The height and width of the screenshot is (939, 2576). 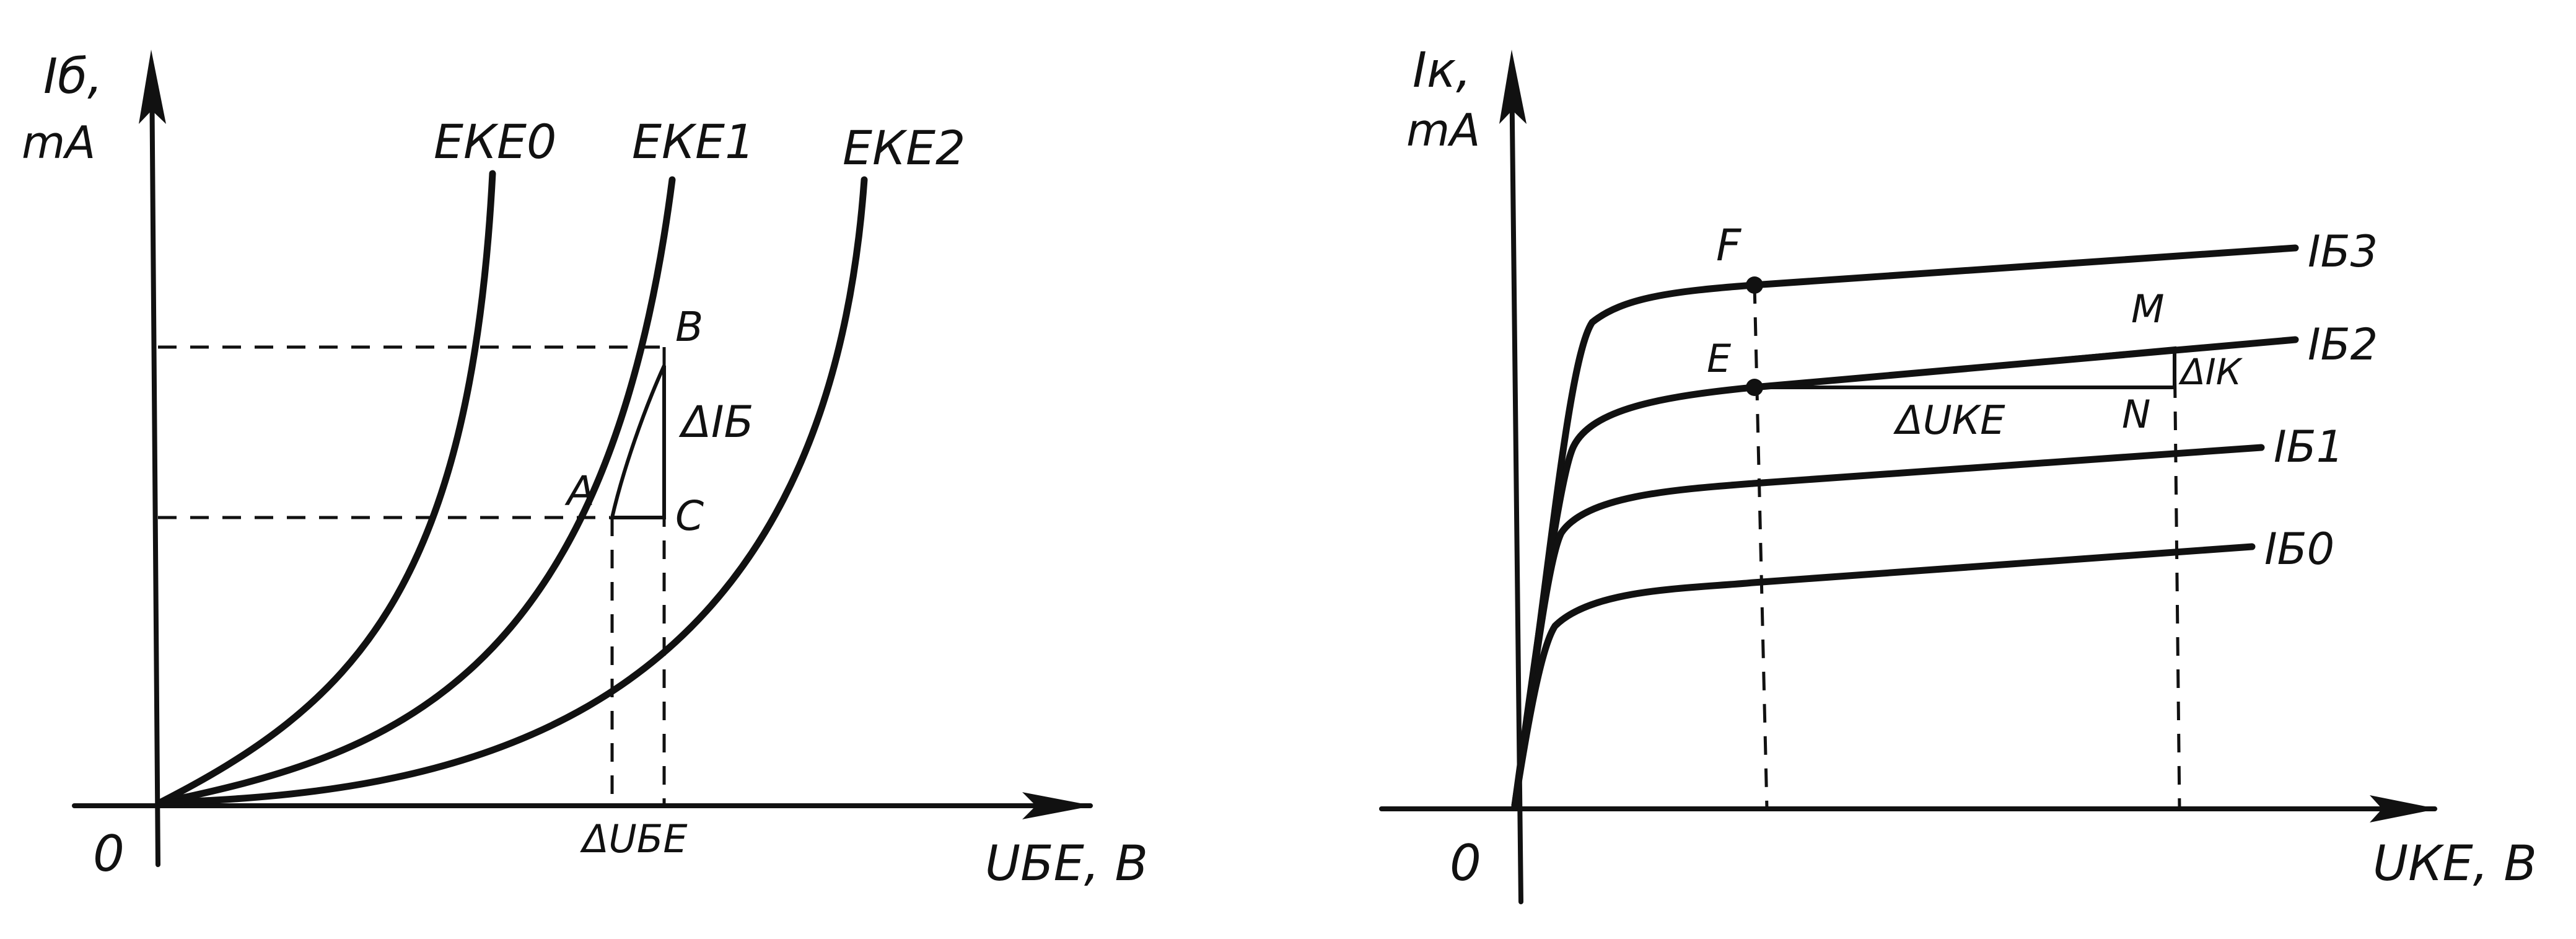 I want to click on left-y-axis-label: Iб,, so click(x=73, y=77).